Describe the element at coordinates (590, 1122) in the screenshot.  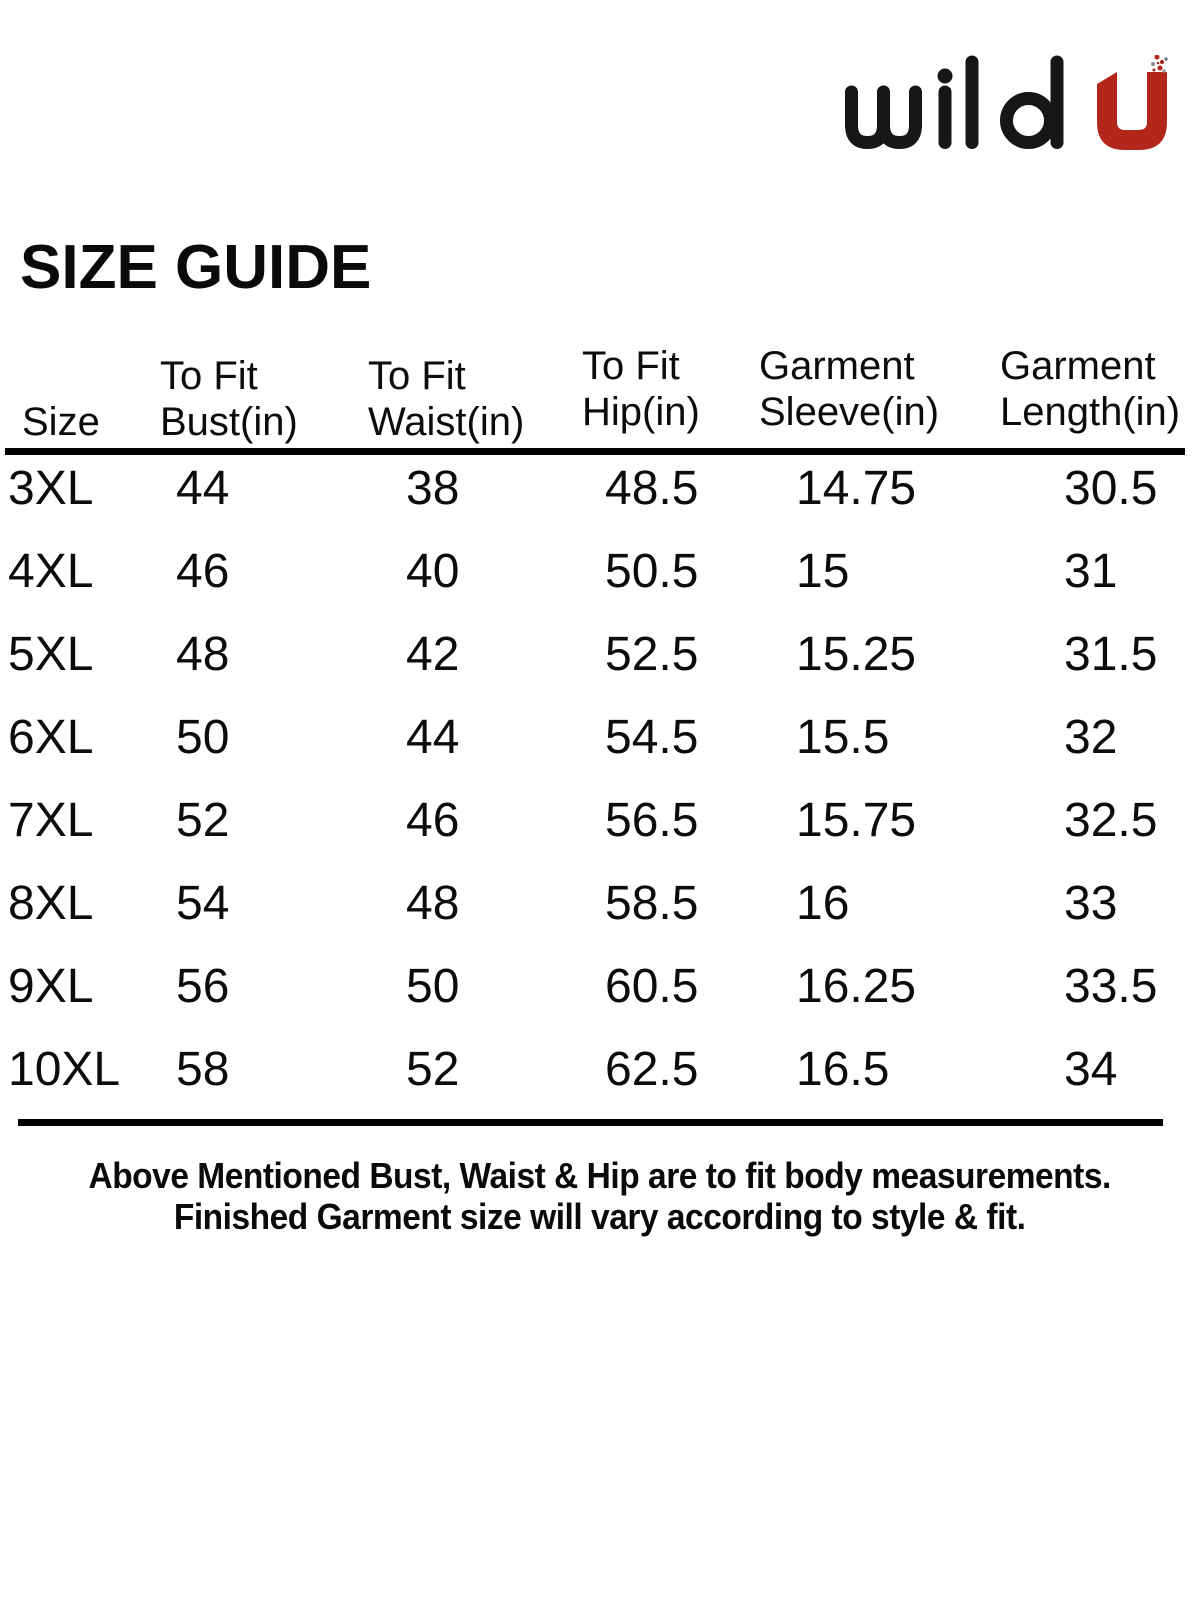
I see `table-bottom-rule` at that location.